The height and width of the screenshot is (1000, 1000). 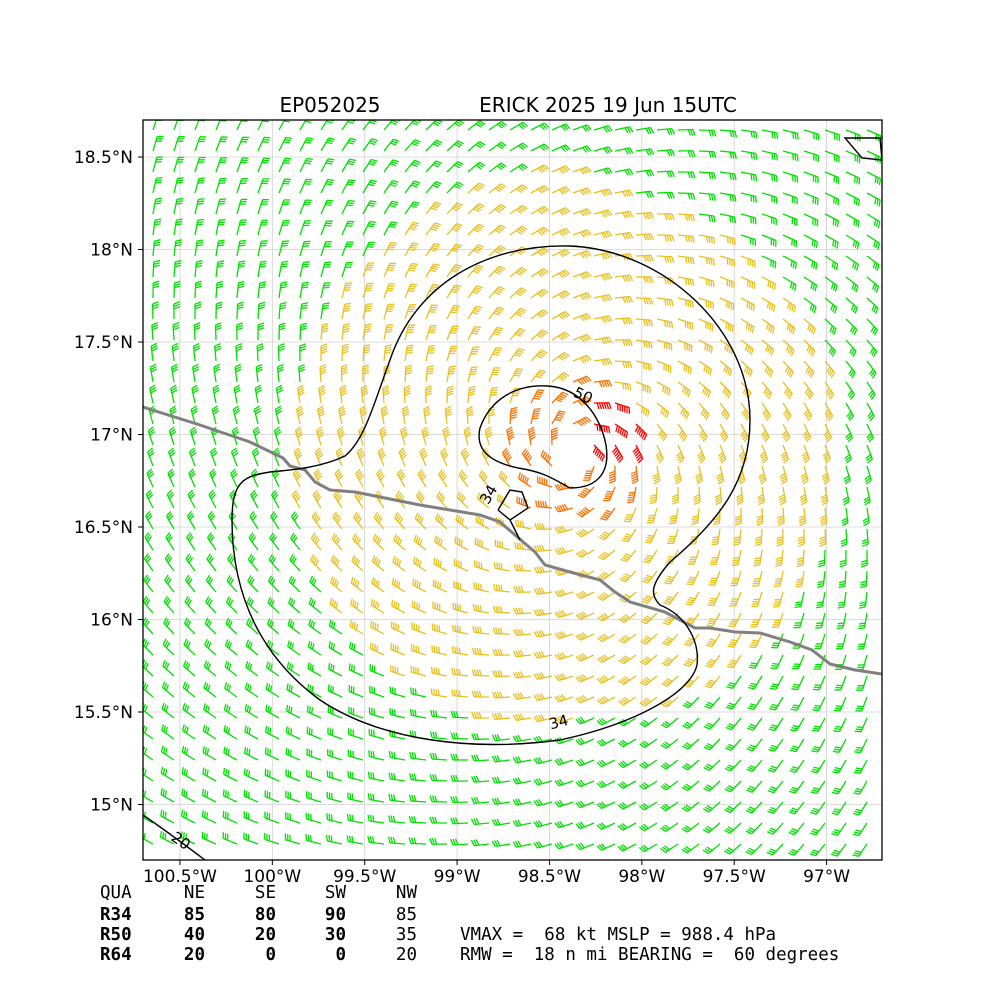 What do you see at coordinates (336, 893) in the screenshot?
I see `table-header-sw: SW` at bounding box center [336, 893].